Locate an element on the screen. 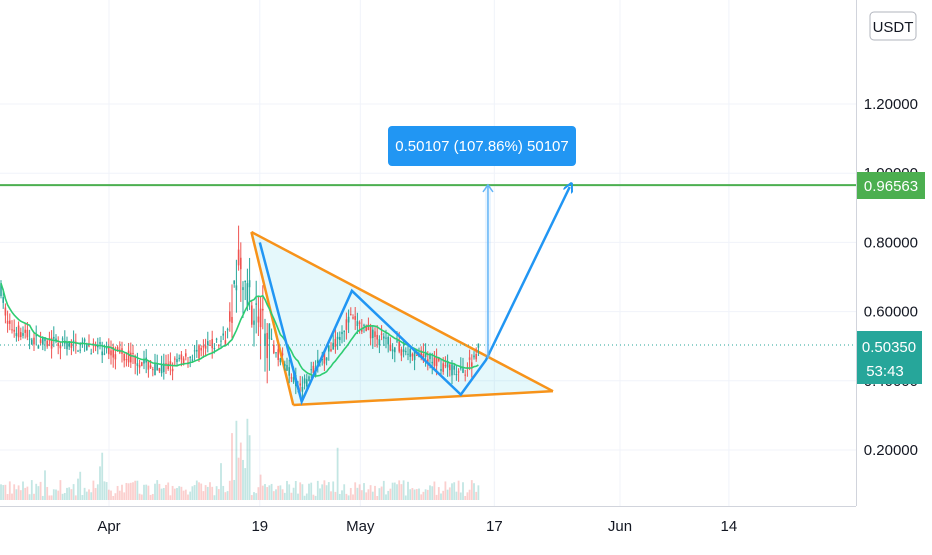 This screenshot has height=555, width=932. projection-path is located at coordinates (414, 296).